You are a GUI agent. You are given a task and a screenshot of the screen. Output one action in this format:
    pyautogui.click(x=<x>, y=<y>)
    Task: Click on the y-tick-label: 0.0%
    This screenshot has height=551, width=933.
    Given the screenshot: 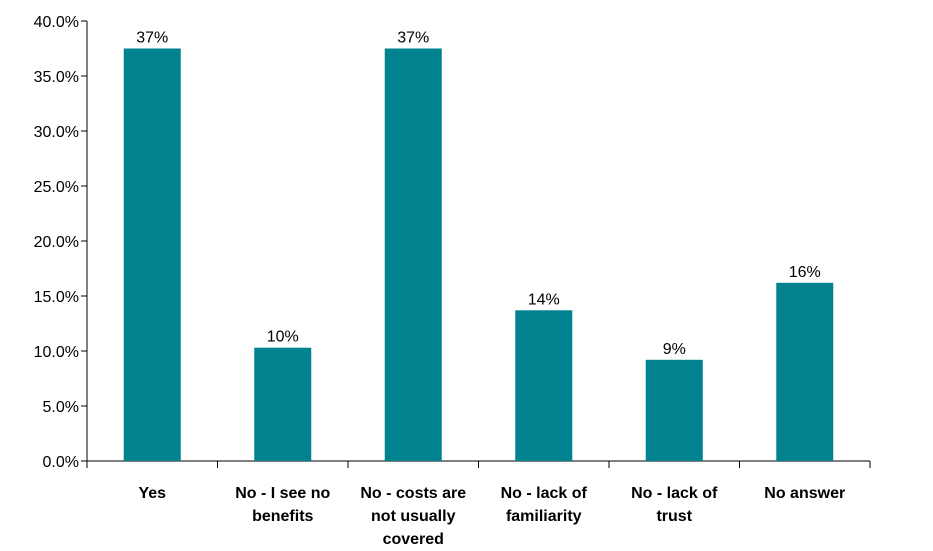 What is the action you would take?
    pyautogui.click(x=61, y=462)
    